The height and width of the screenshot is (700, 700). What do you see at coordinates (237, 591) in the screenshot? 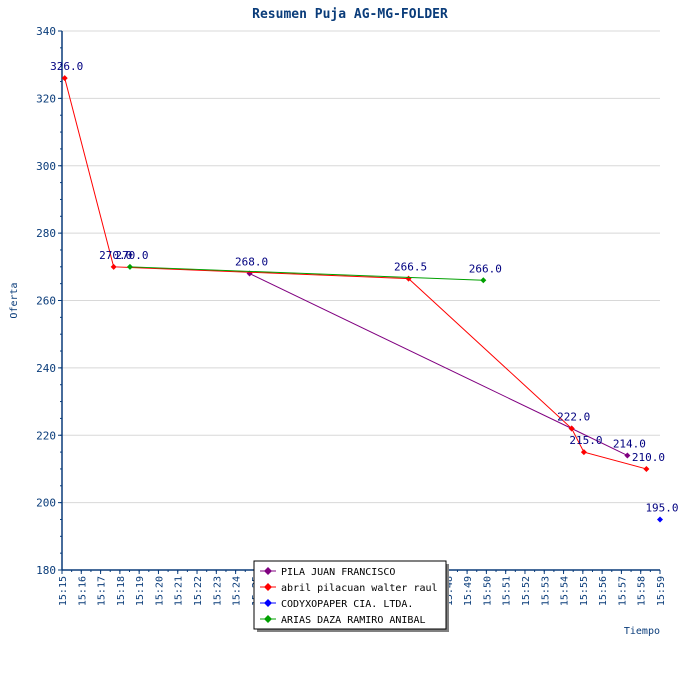
I see `x-tick-label: 15:24` at bounding box center [237, 591].